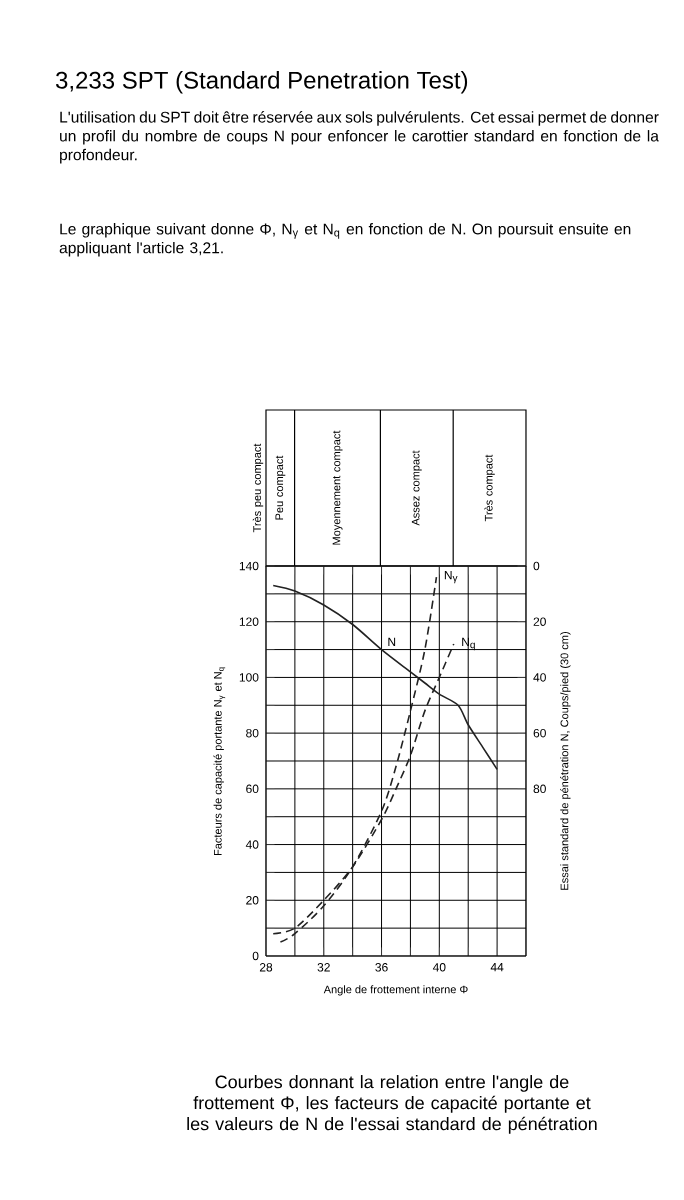  What do you see at coordinates (392, 1104) in the screenshot?
I see `text: Courbes donnant la relation entre l'angle de frottement Φ, les facteurs de capacité portante et les valeurs de N de l'essai standard de pénétration` at bounding box center [392, 1104].